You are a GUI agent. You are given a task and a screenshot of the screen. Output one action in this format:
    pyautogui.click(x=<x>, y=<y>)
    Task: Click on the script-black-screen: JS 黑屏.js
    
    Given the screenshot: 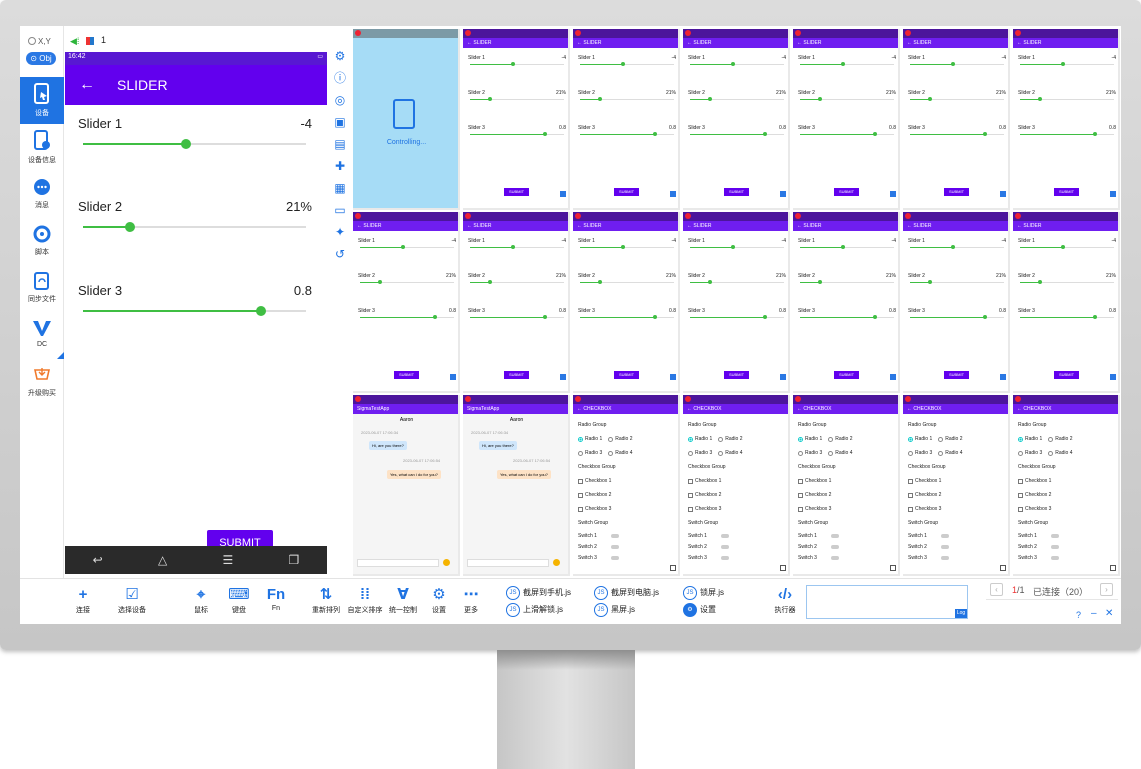 What is the action you would take?
    pyautogui.click(x=614, y=610)
    